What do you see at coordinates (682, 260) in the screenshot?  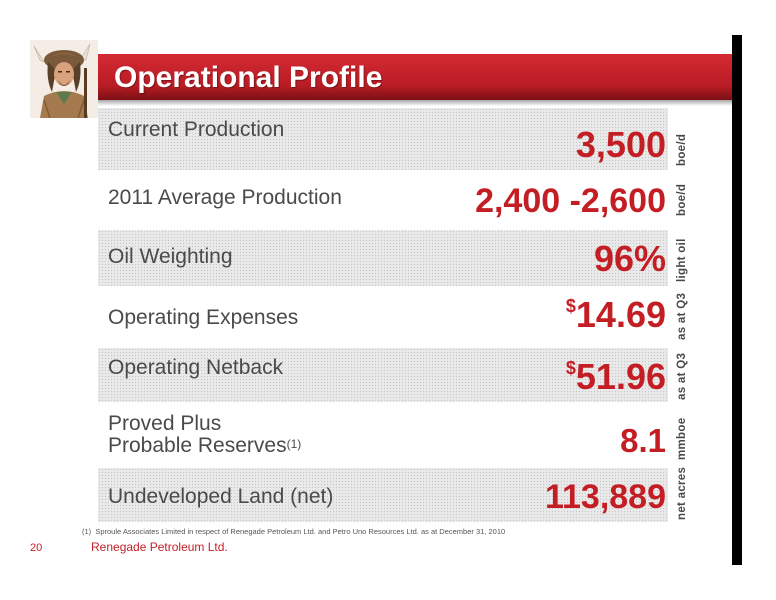 I see `row-unit: light oil` at bounding box center [682, 260].